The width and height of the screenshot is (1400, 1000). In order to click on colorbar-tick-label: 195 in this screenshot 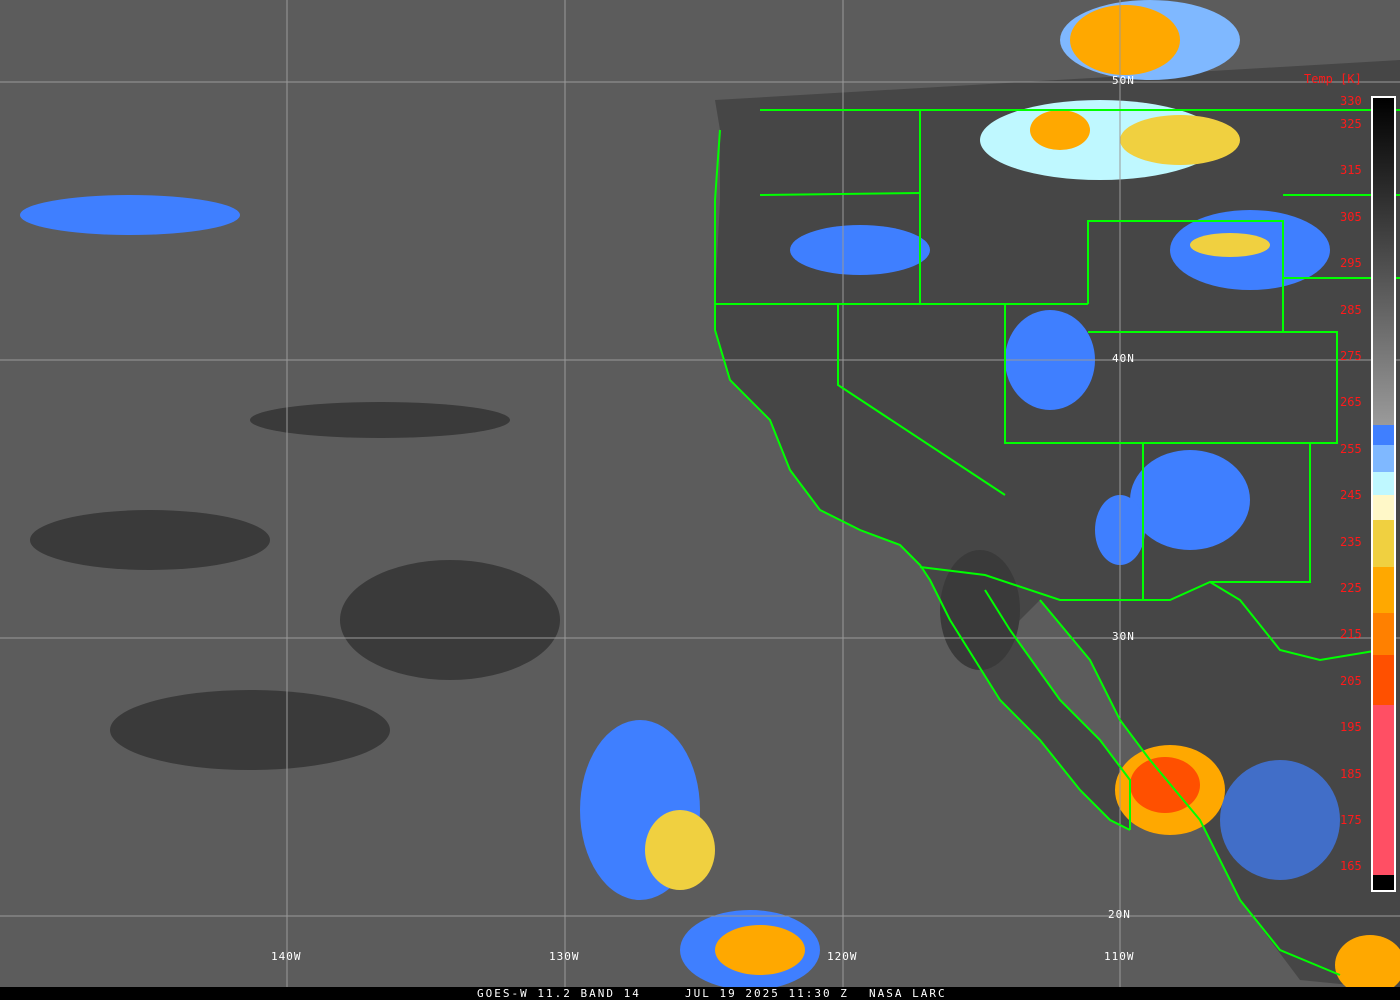, I will do `click(1351, 727)`.